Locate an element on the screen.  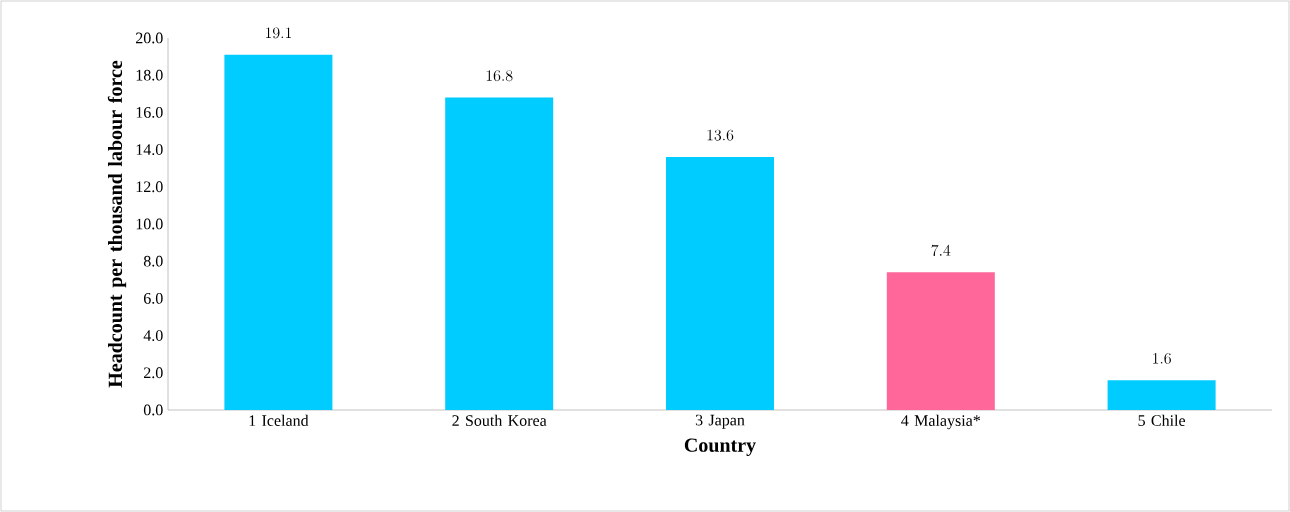
data-label: 1 .6 is located at coordinates (1162, 358).